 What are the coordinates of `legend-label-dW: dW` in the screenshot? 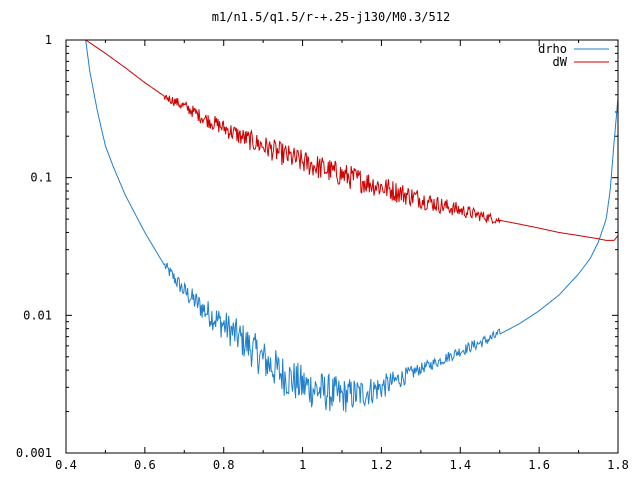 It's located at (560, 62).